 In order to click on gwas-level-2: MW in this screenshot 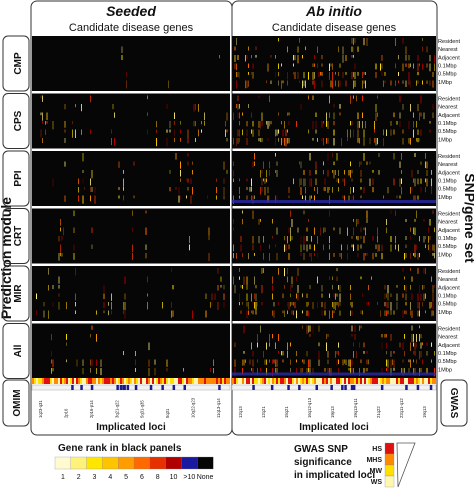, I will do `click(376, 471)`.